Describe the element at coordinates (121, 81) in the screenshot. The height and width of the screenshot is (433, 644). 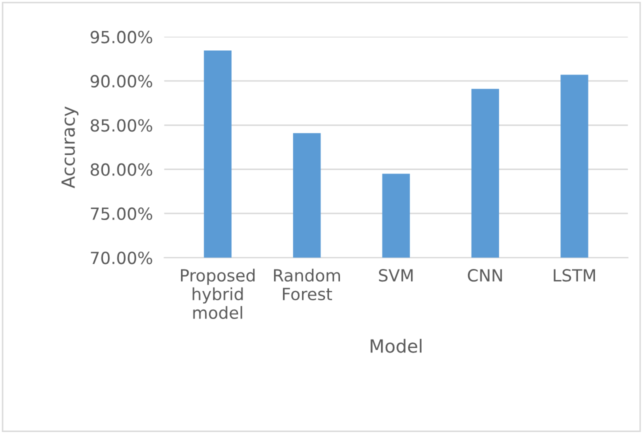
I see `y-tick-label: 90.00%` at that location.